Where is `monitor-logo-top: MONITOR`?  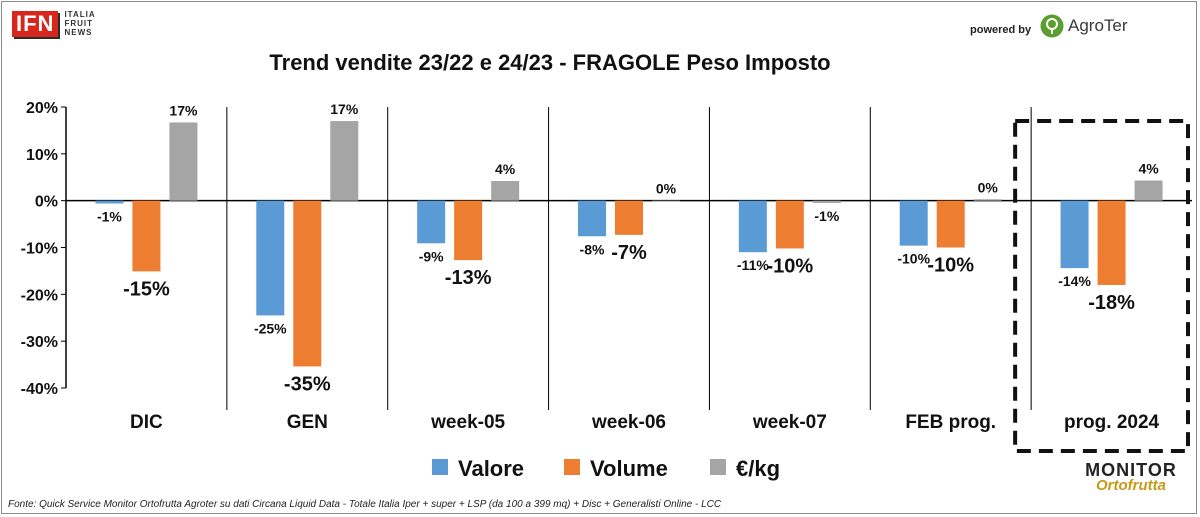 monitor-logo-top: MONITOR is located at coordinates (1131, 470).